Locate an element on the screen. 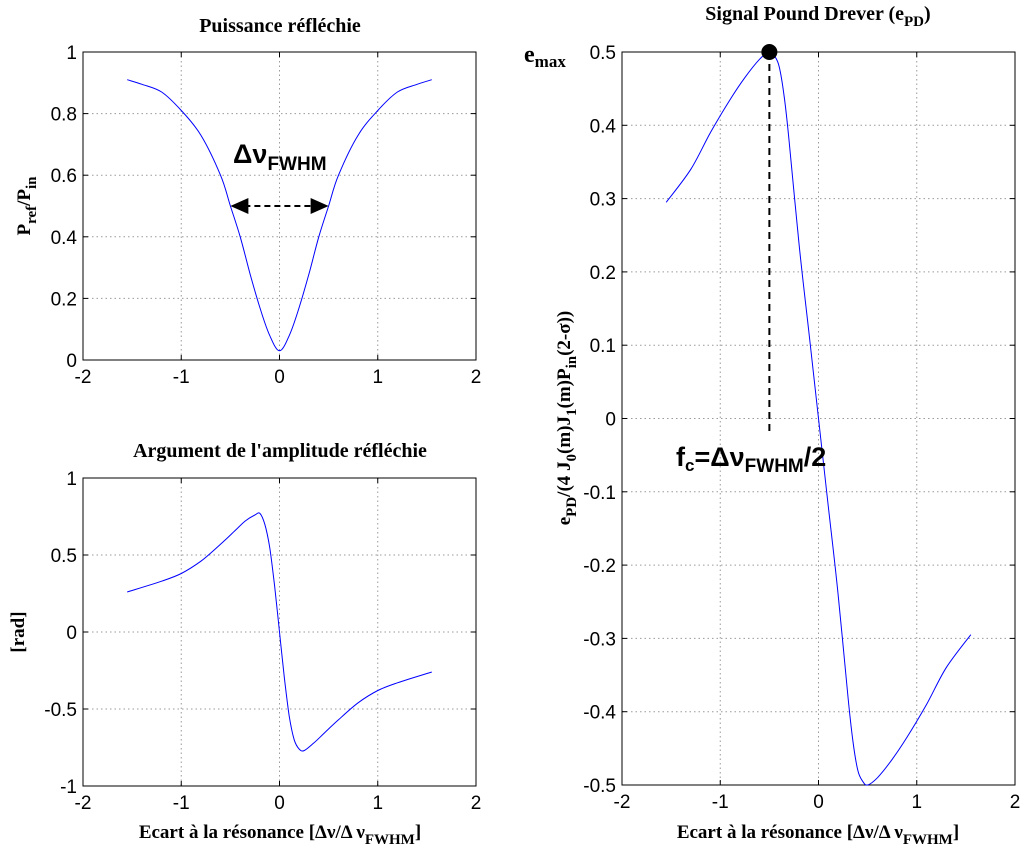 The width and height of the screenshot is (1021, 861). pdh-y-label: ePD/(4 J0(m)J1(m)Pin(2-σ)) is located at coordinates (567, 418).